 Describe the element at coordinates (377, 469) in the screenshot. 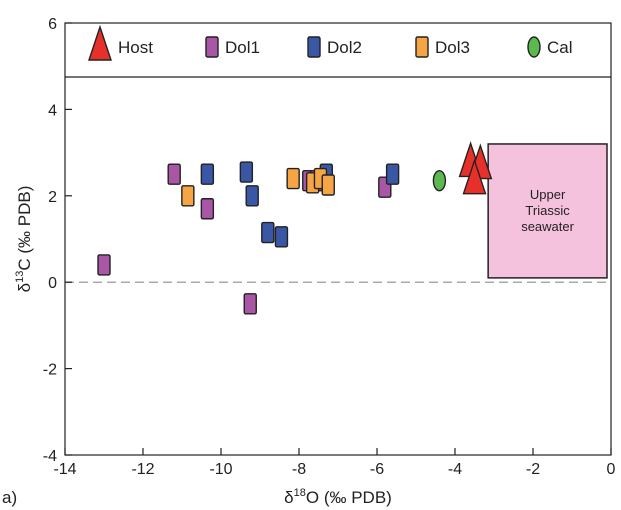

I see `x-tick-label: -6` at that location.